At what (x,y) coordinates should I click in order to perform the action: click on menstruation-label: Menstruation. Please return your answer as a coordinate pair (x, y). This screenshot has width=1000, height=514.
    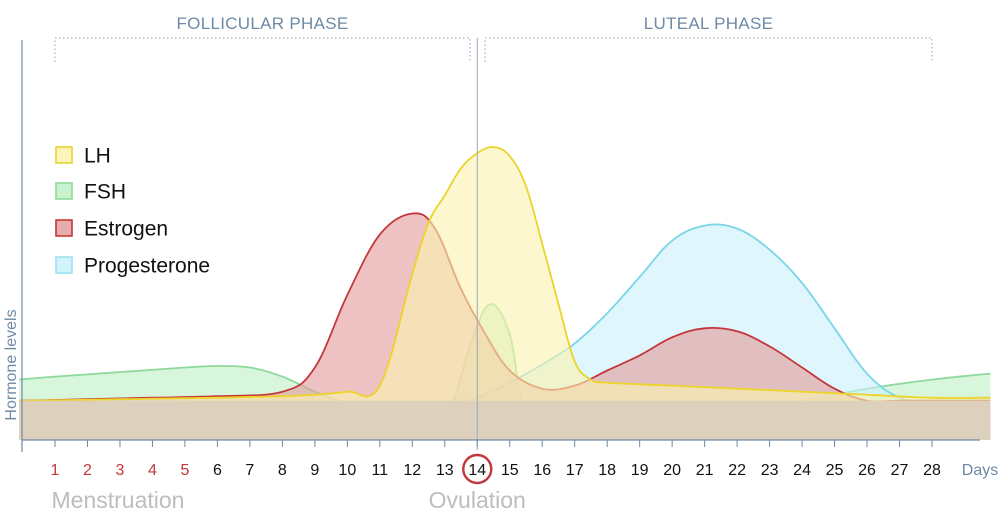
    Looking at the image, I should click on (118, 500).